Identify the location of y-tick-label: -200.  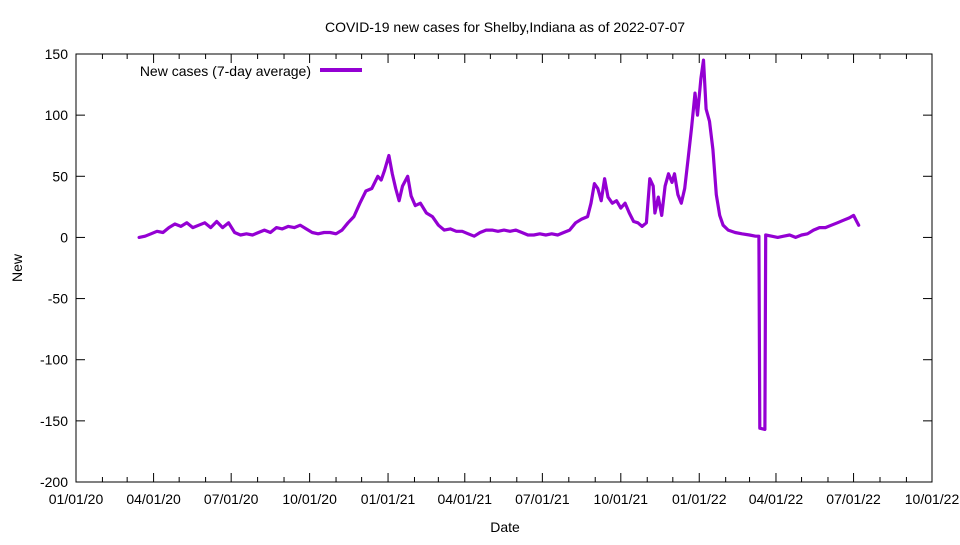
(54, 482).